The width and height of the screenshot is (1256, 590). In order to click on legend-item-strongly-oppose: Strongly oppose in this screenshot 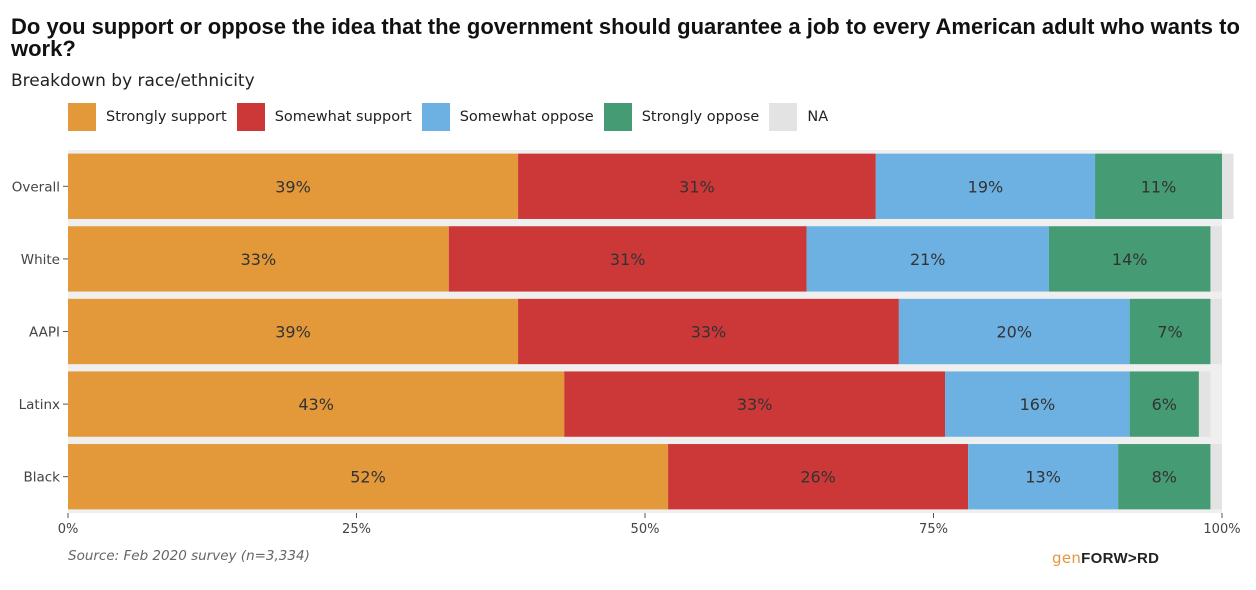, I will do `click(681, 117)`.